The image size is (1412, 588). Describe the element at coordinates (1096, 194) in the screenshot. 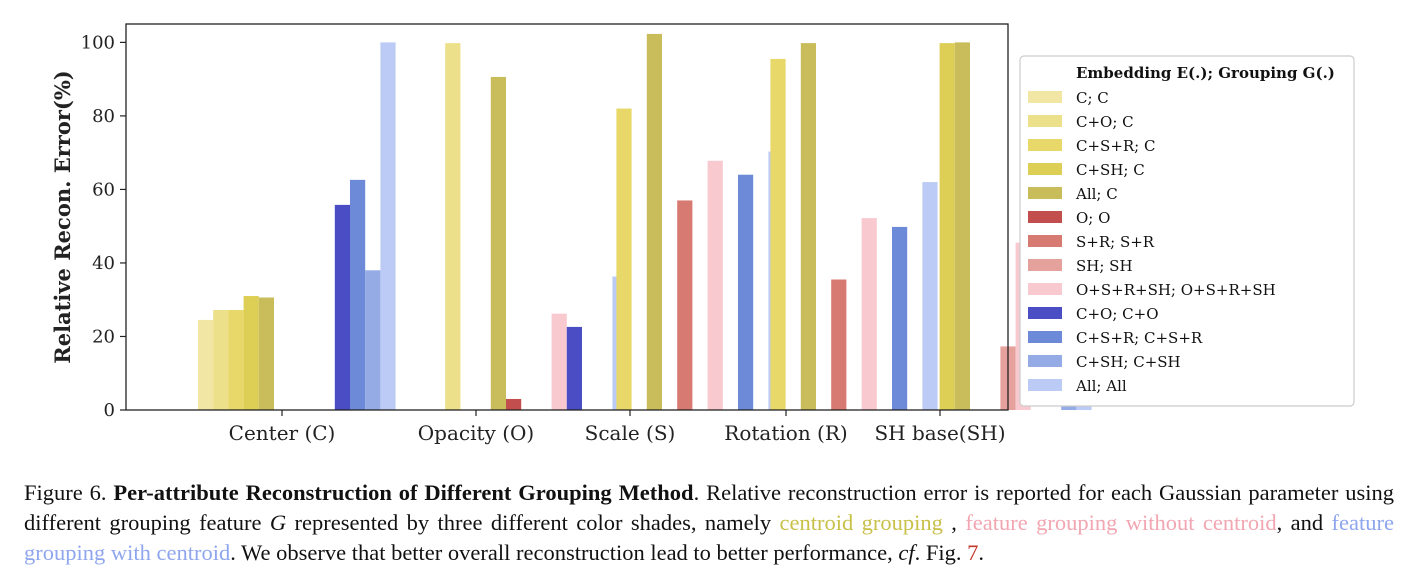

I see `legend-label: All; C` at that location.